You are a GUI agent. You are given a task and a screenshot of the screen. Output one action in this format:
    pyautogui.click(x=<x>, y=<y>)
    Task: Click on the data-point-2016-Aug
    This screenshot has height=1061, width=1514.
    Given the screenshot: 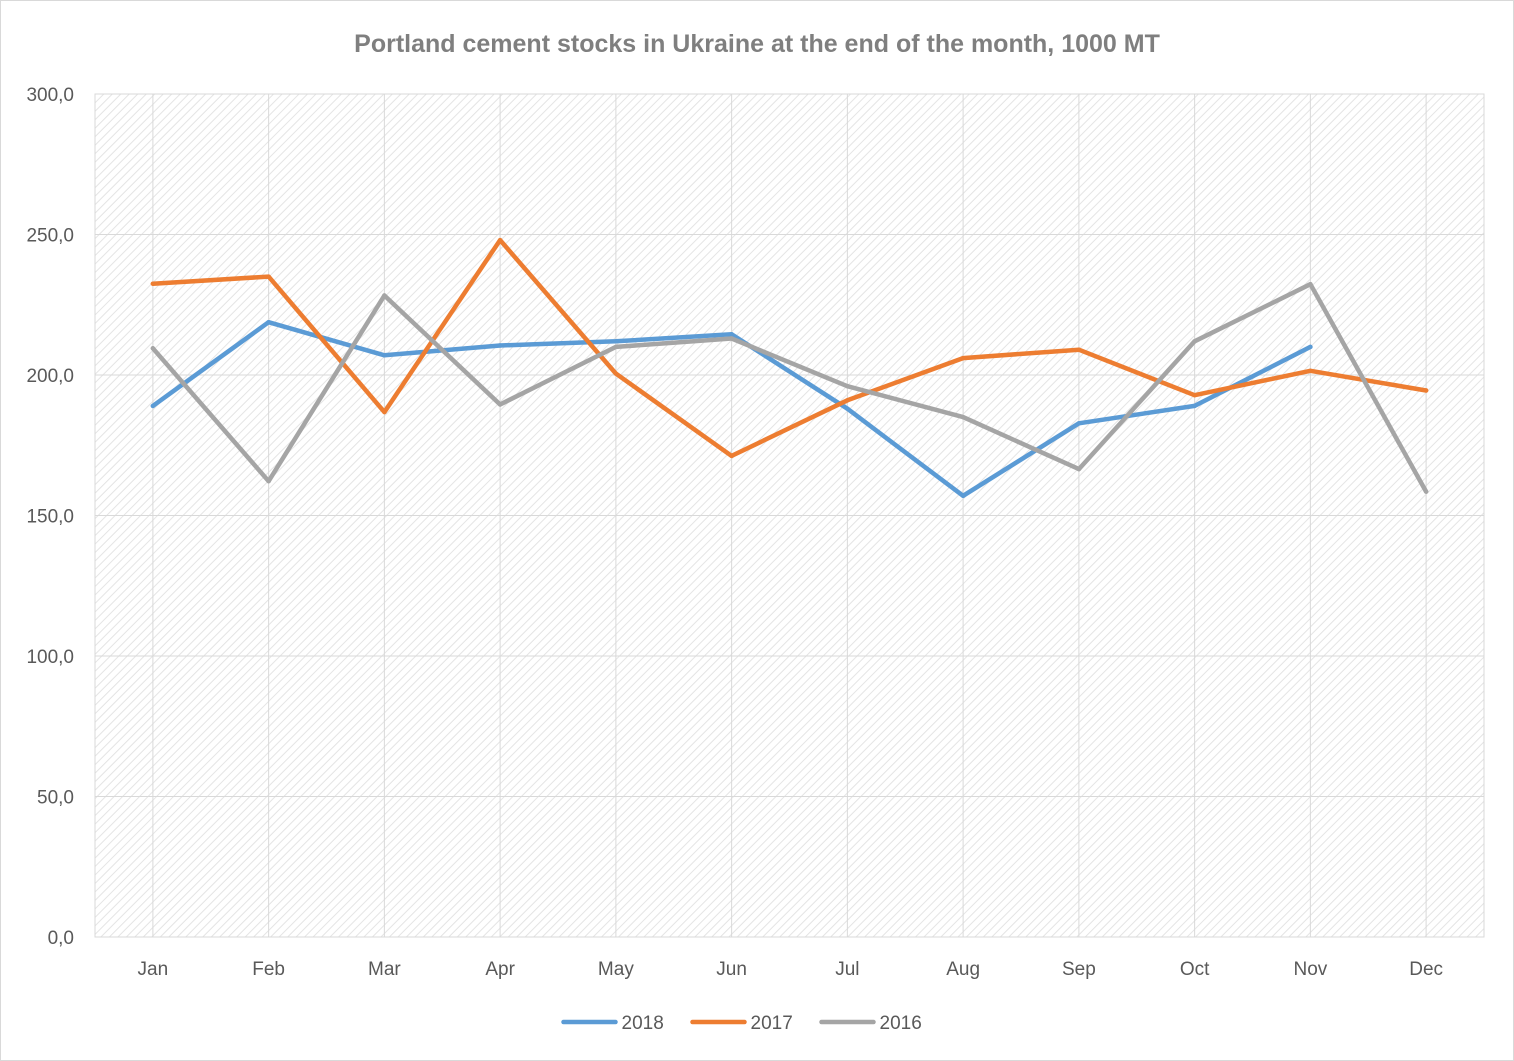 What is the action you would take?
    pyautogui.click(x=963, y=417)
    